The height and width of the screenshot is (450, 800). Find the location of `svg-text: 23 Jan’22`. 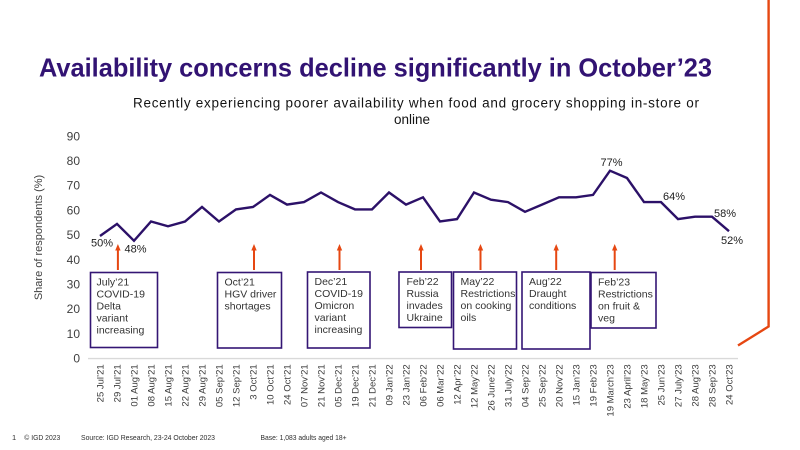

svg-text: 23 Jan’22 is located at coordinates (407, 384).